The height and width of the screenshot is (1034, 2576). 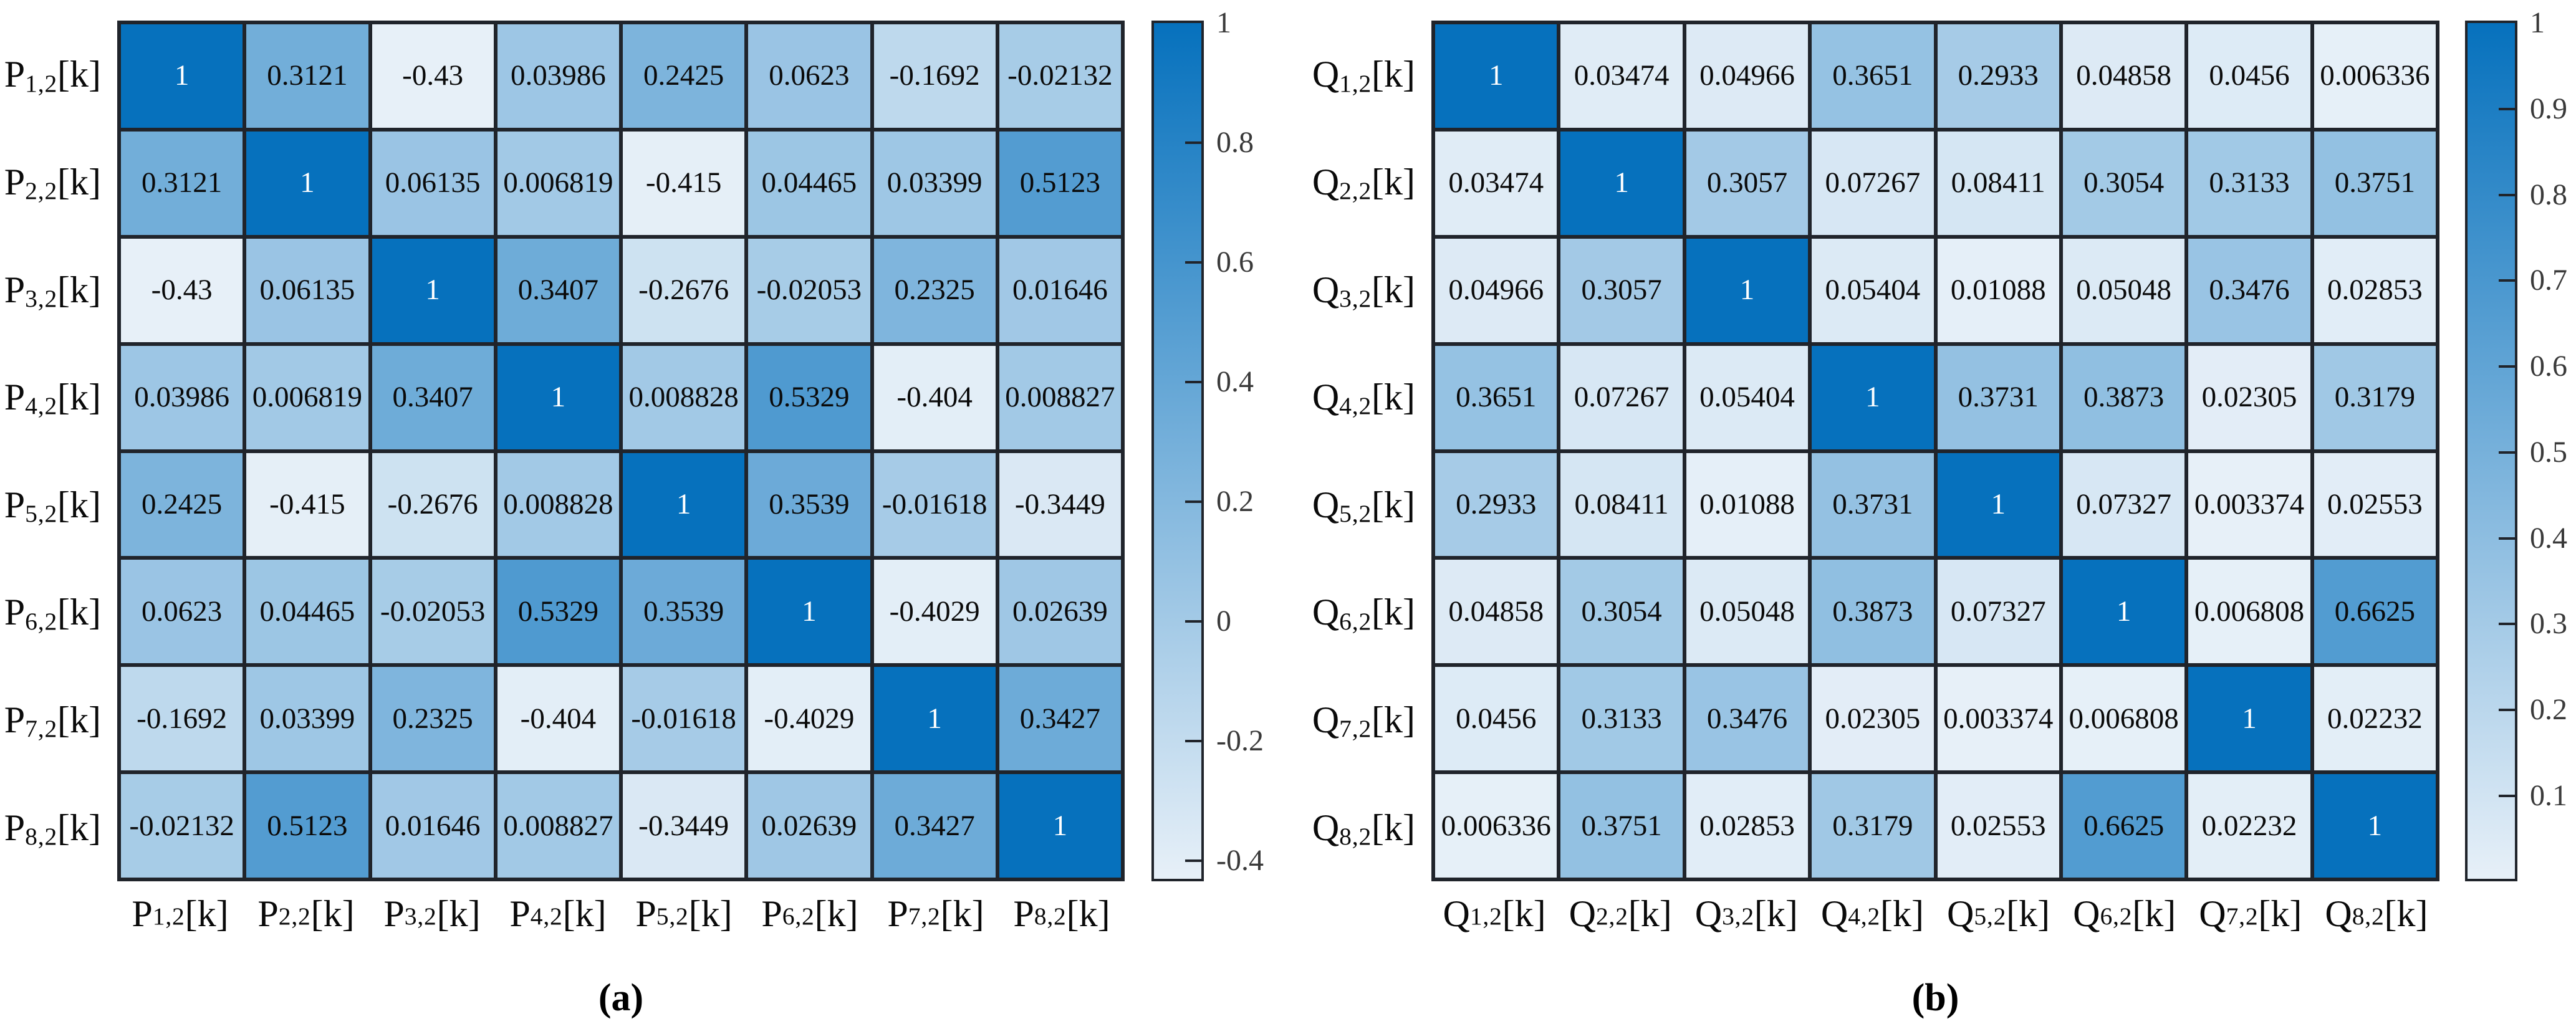 What do you see at coordinates (2548, 366) in the screenshot?
I see `colorbar-tick-label: 0.6` at bounding box center [2548, 366].